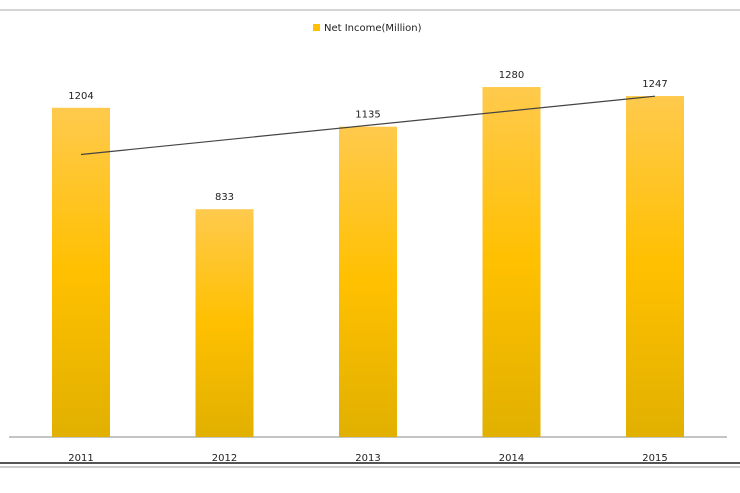  Describe the element at coordinates (316, 27) in the screenshot. I see `legend-swatch` at that location.